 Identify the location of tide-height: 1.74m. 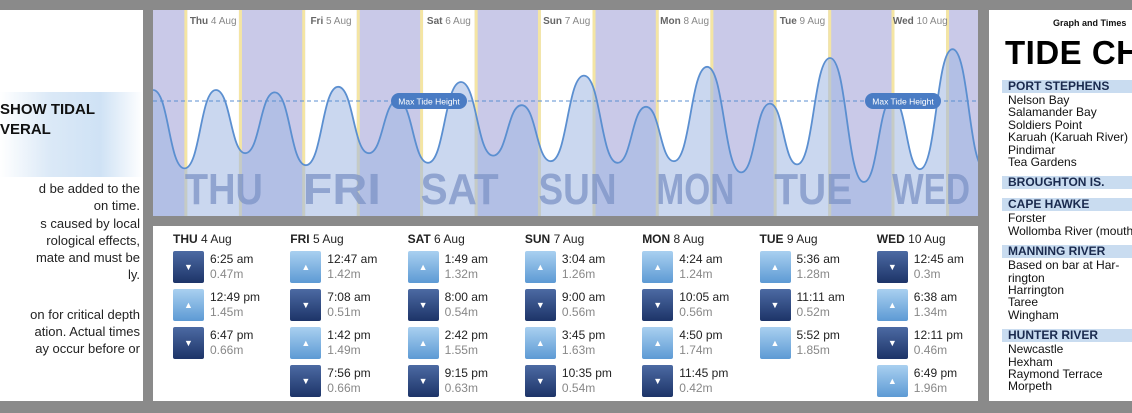
(696, 350).